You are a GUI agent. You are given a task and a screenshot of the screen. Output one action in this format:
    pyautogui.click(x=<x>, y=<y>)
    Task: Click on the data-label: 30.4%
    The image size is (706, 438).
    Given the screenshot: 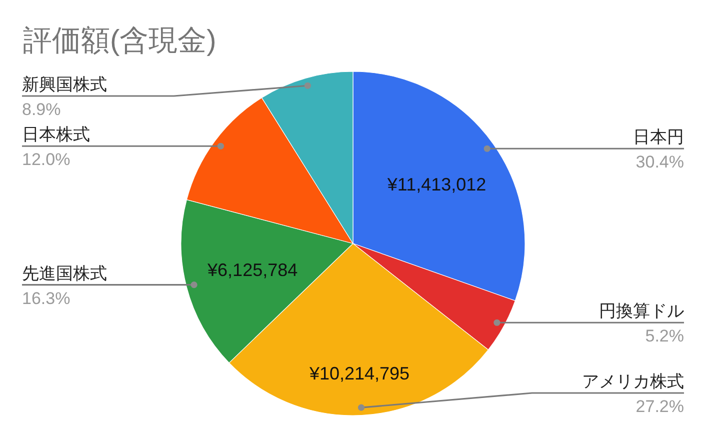 What is the action you would take?
    pyautogui.click(x=660, y=162)
    